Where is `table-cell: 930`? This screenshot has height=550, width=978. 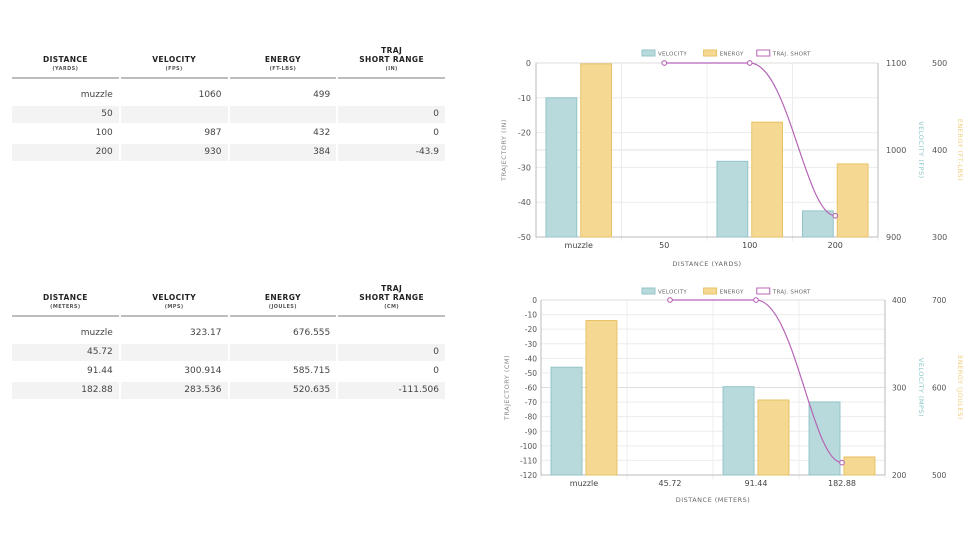 table-cell: 930 is located at coordinates (174, 152).